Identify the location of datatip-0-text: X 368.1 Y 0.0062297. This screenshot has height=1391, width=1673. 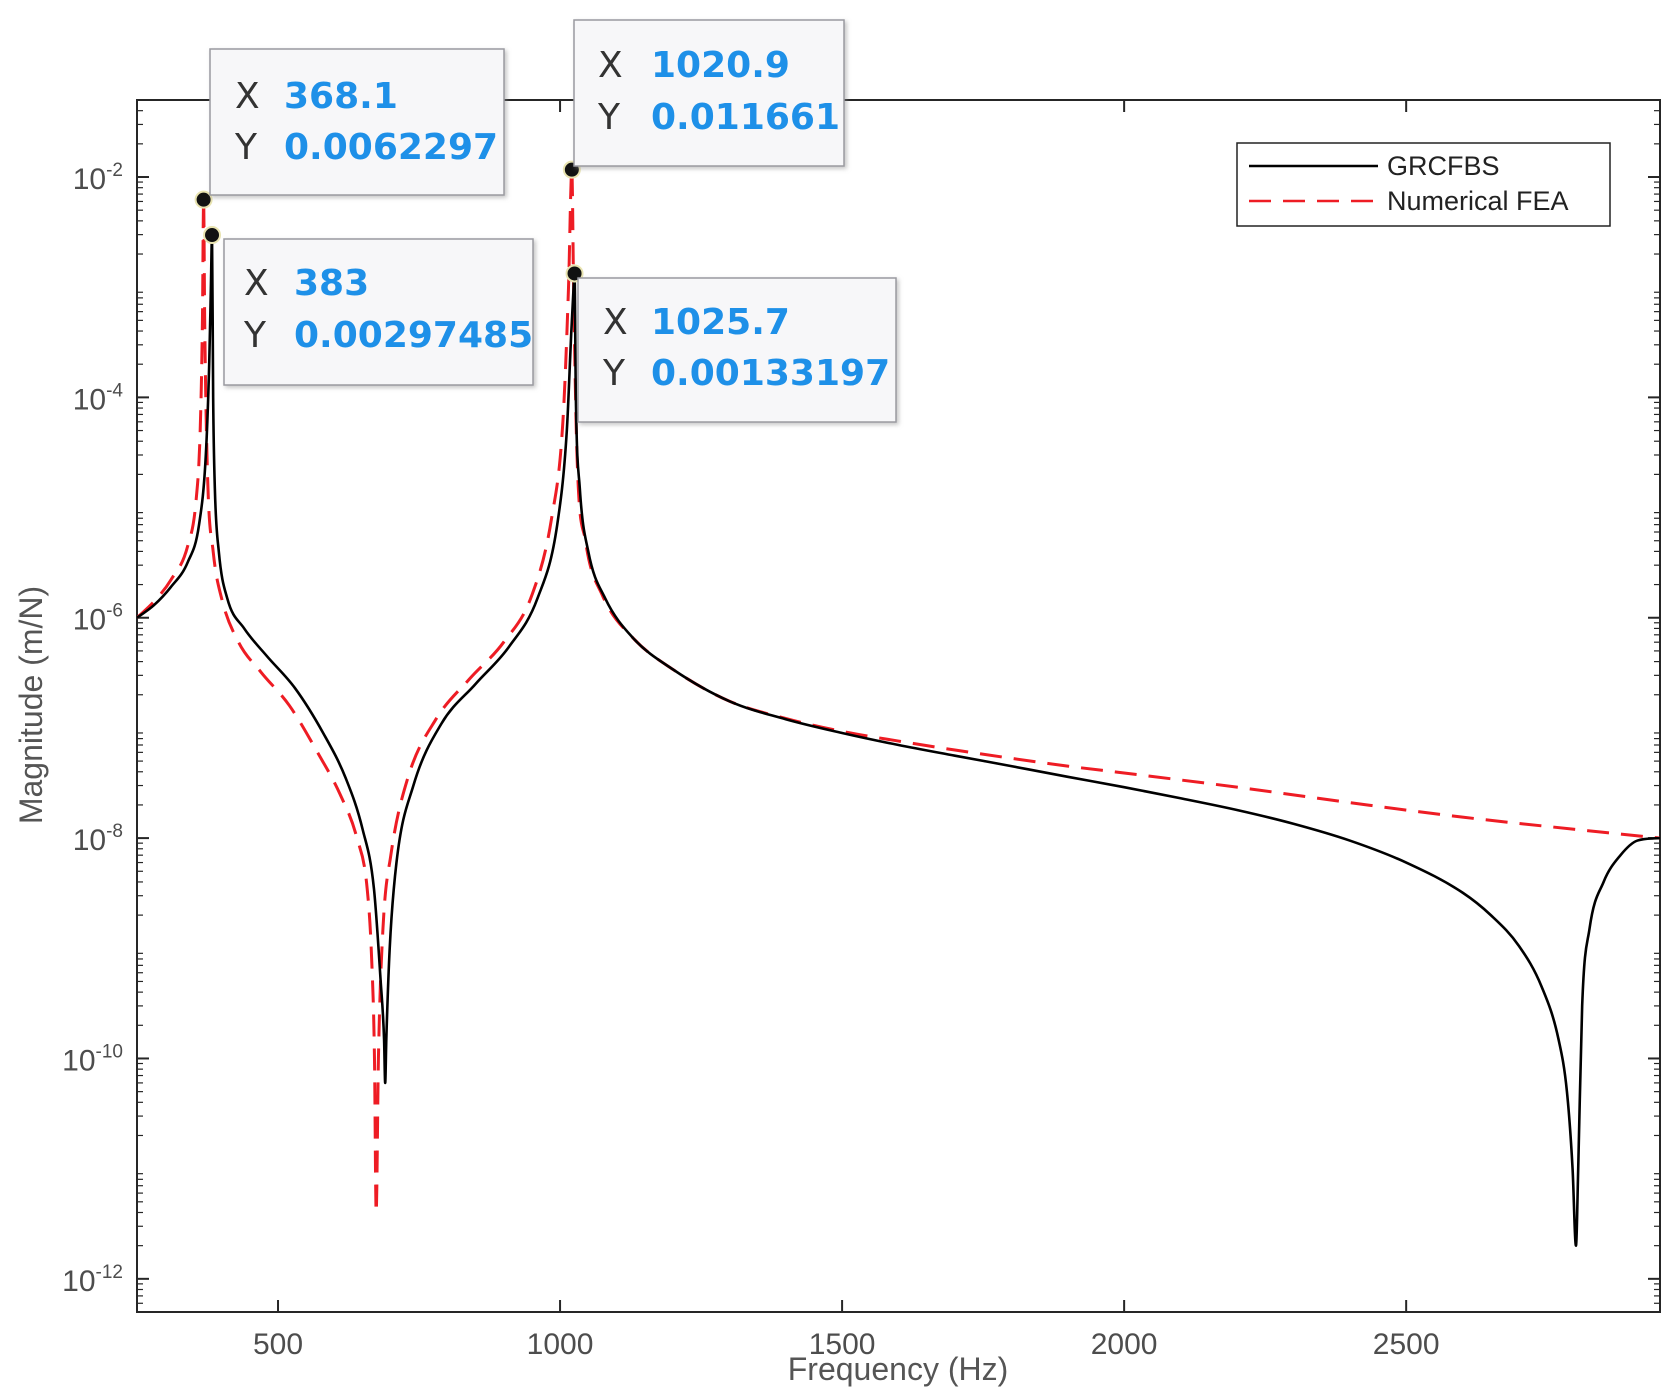
(366, 122).